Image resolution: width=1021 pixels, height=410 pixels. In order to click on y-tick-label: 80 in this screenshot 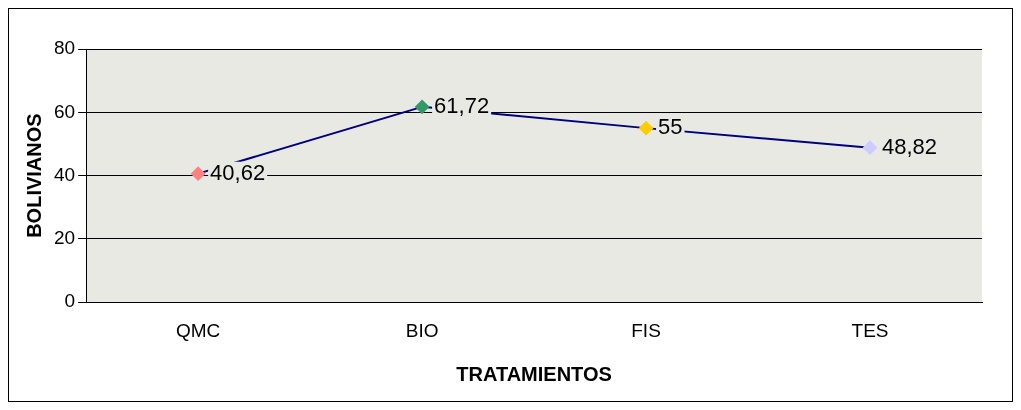, I will do `click(64, 48)`.